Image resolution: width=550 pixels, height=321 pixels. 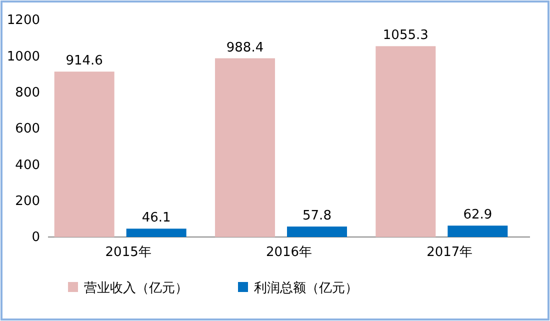 I want to click on data-label: 988.4, so click(x=245, y=48).